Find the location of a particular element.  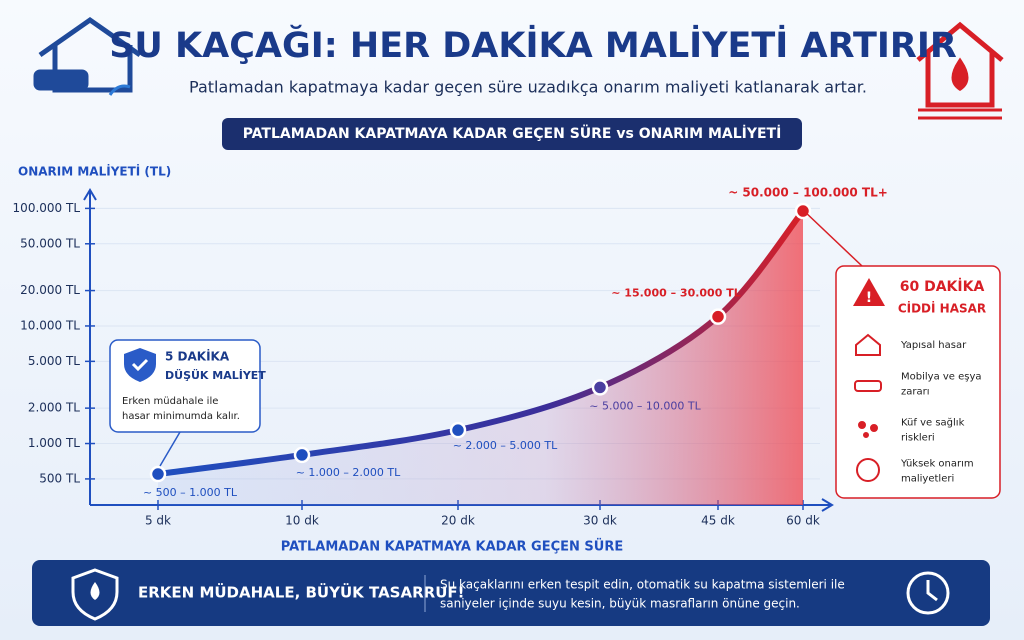

y-tick-label: 5.000 TL is located at coordinates (54, 361).